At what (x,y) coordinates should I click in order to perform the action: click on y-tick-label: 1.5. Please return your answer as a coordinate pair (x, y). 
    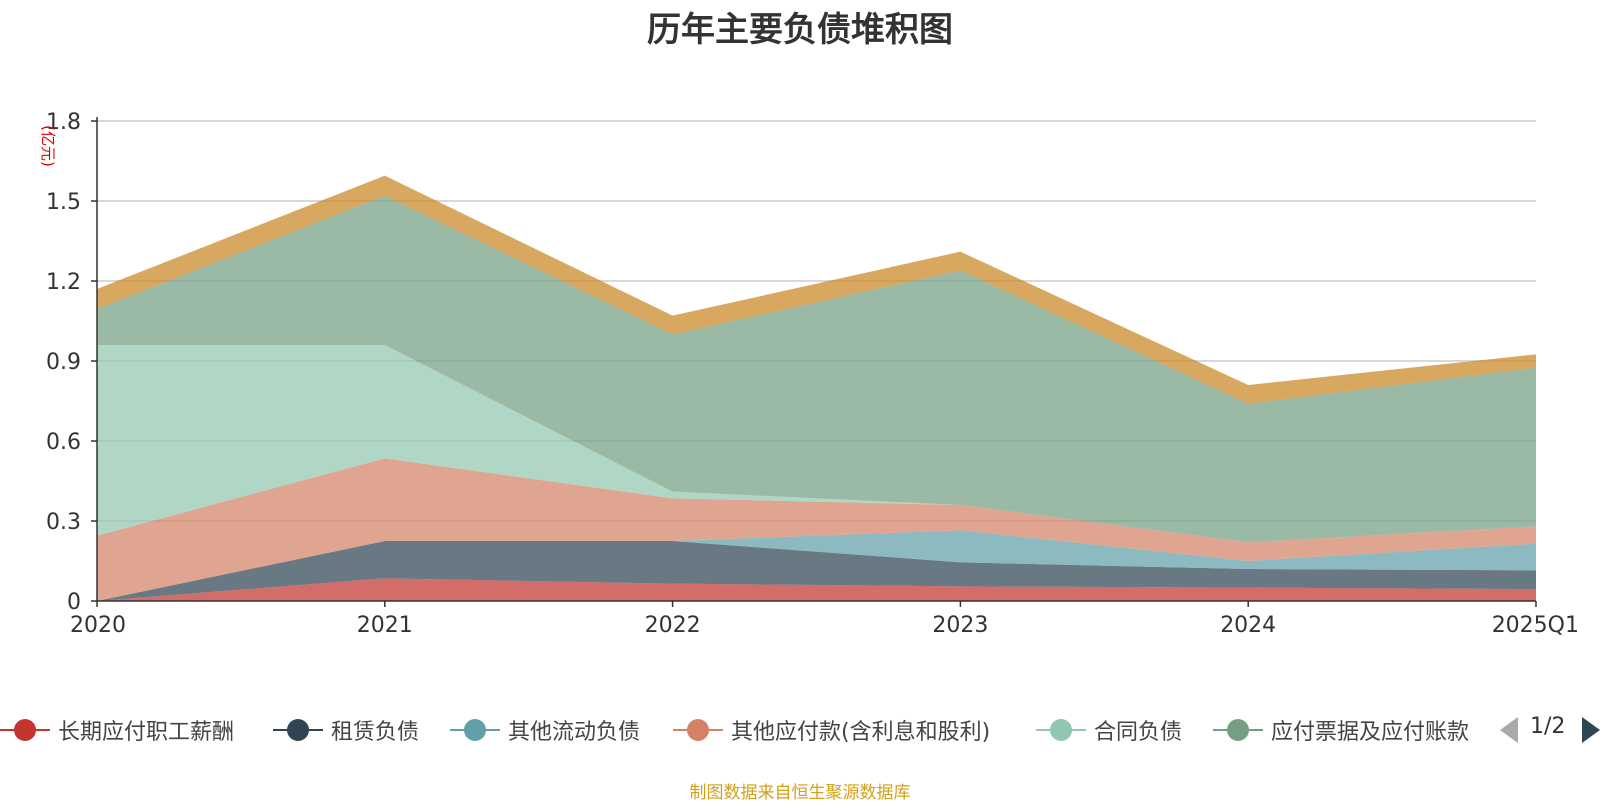
    Looking at the image, I should click on (63, 202).